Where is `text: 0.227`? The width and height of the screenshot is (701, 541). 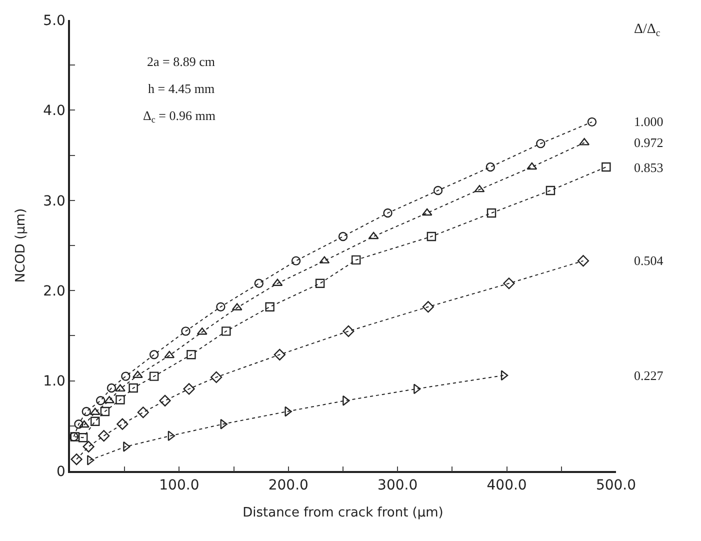 text: 0.227 is located at coordinates (649, 375).